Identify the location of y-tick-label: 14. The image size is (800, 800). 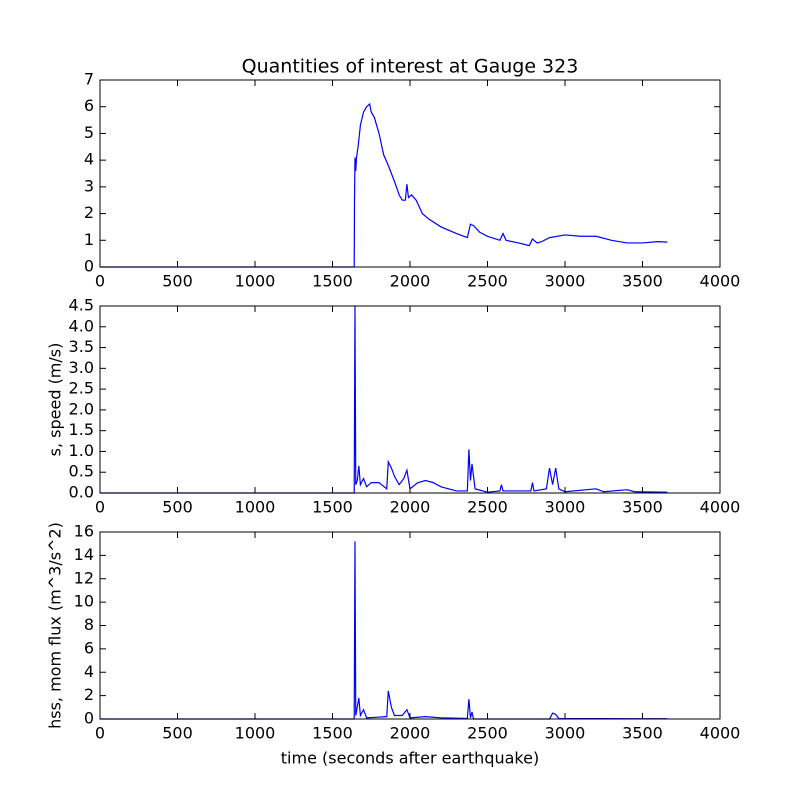
(84, 554).